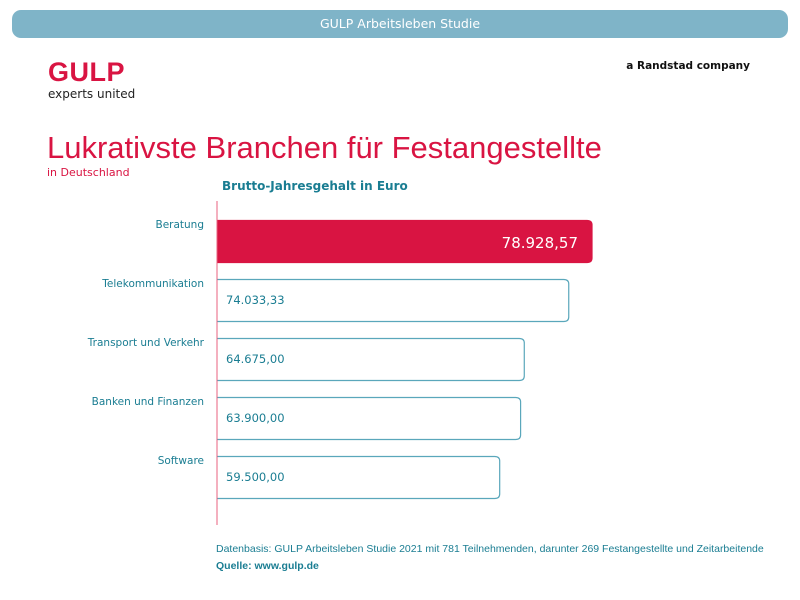 The height and width of the screenshot is (600, 800). I want to click on value-label: 63.900,00, so click(255, 418).